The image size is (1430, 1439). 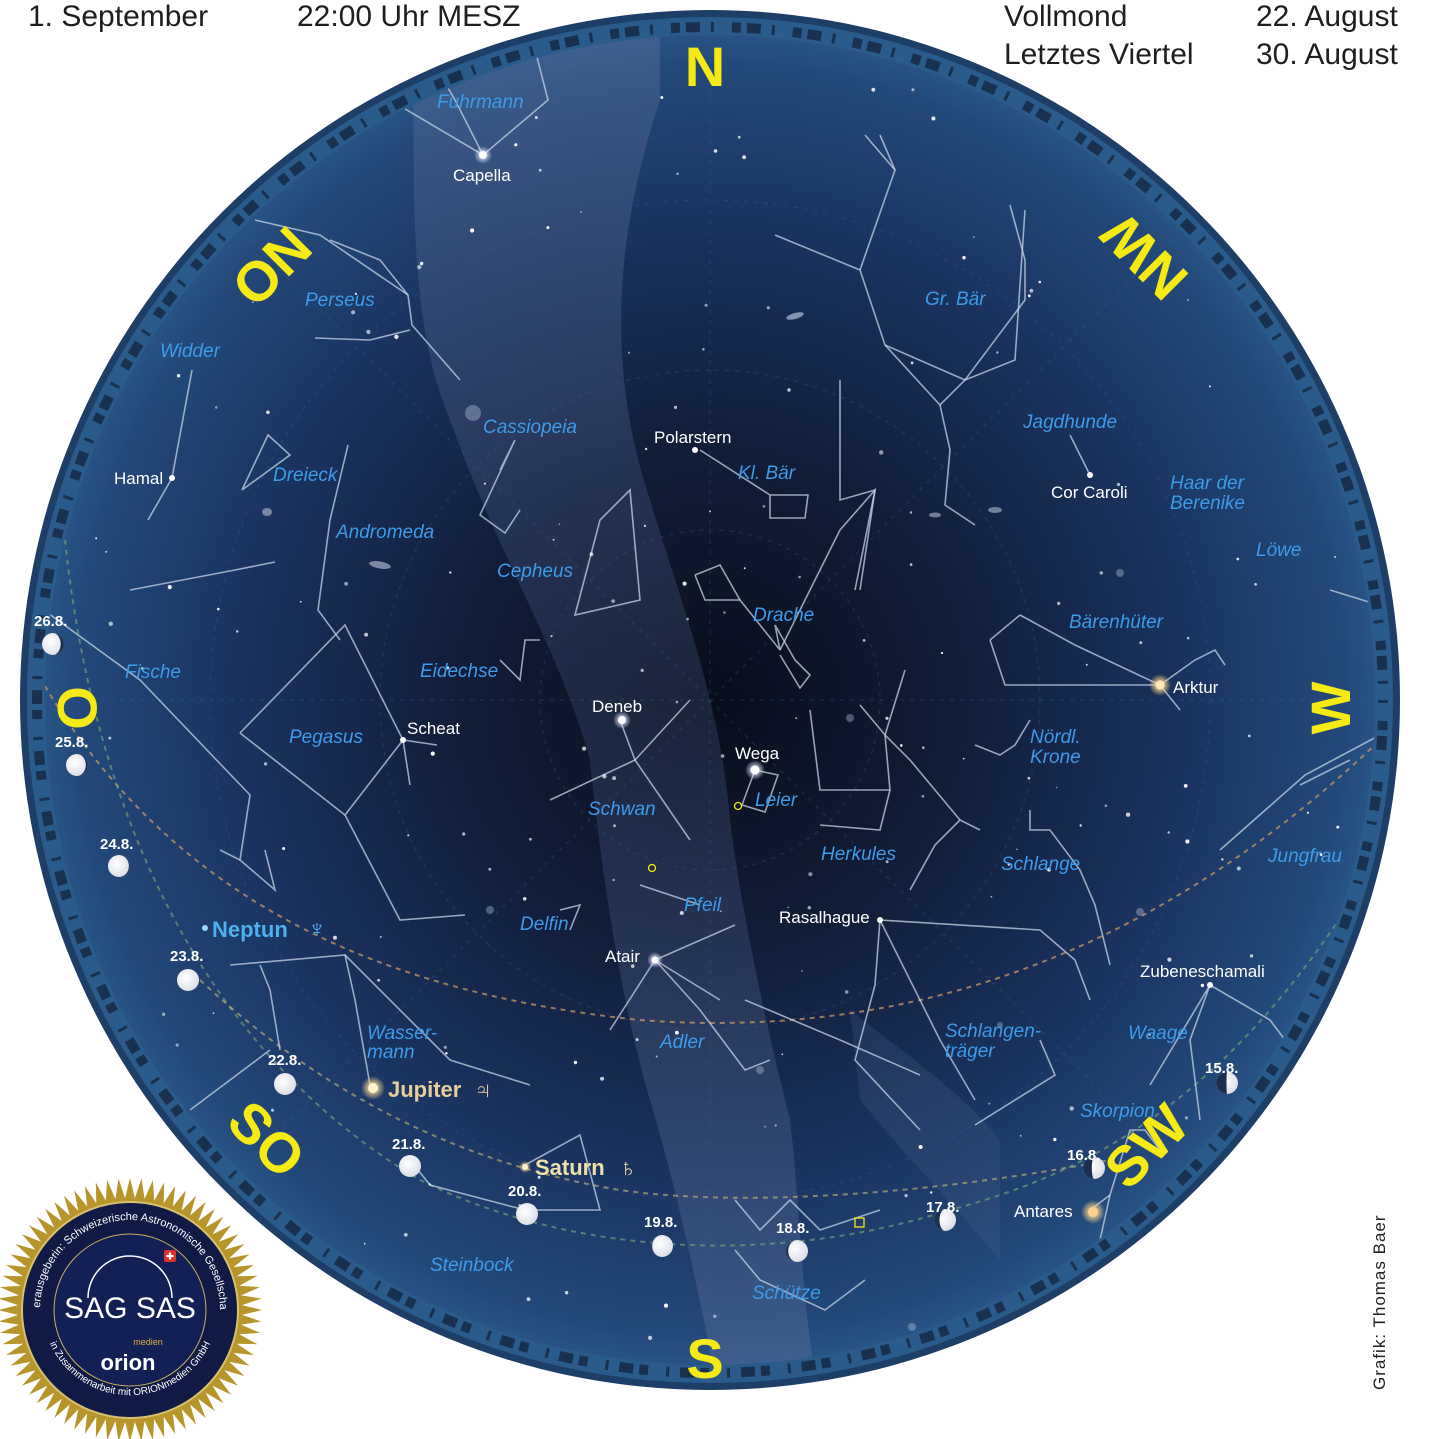 What do you see at coordinates (1304, 856) in the screenshot?
I see `label-jungfrau: Jungfrau` at bounding box center [1304, 856].